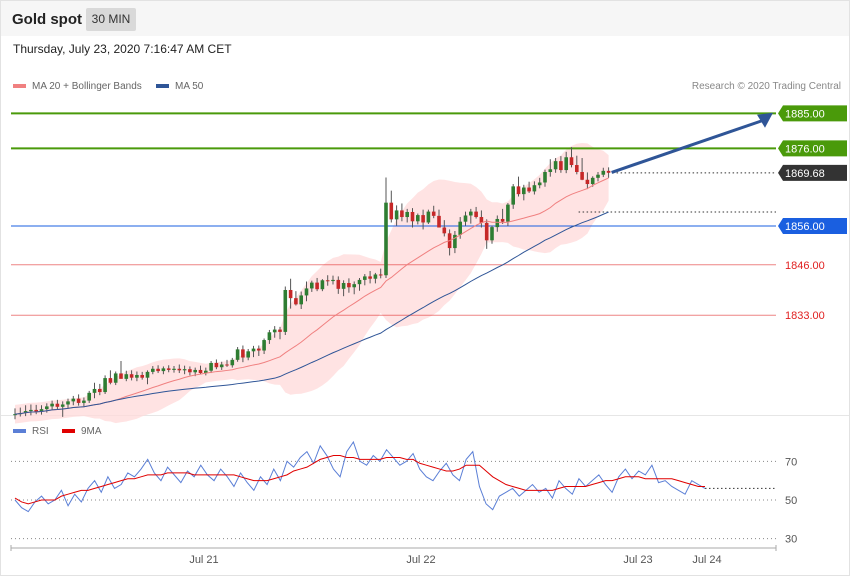 This screenshot has height=576, width=850. What do you see at coordinates (425, 415) in the screenshot?
I see `panel-separator` at bounding box center [425, 415].